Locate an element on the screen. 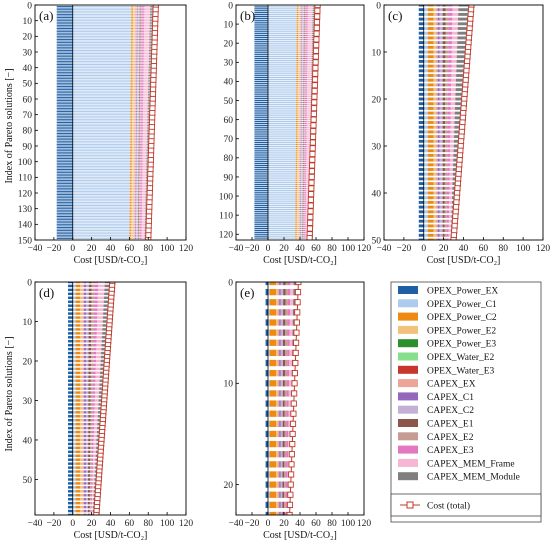 Image resolution: width=550 pixels, height=543 pixels. y-tick-label: 110 is located at coordinates (25, 179).